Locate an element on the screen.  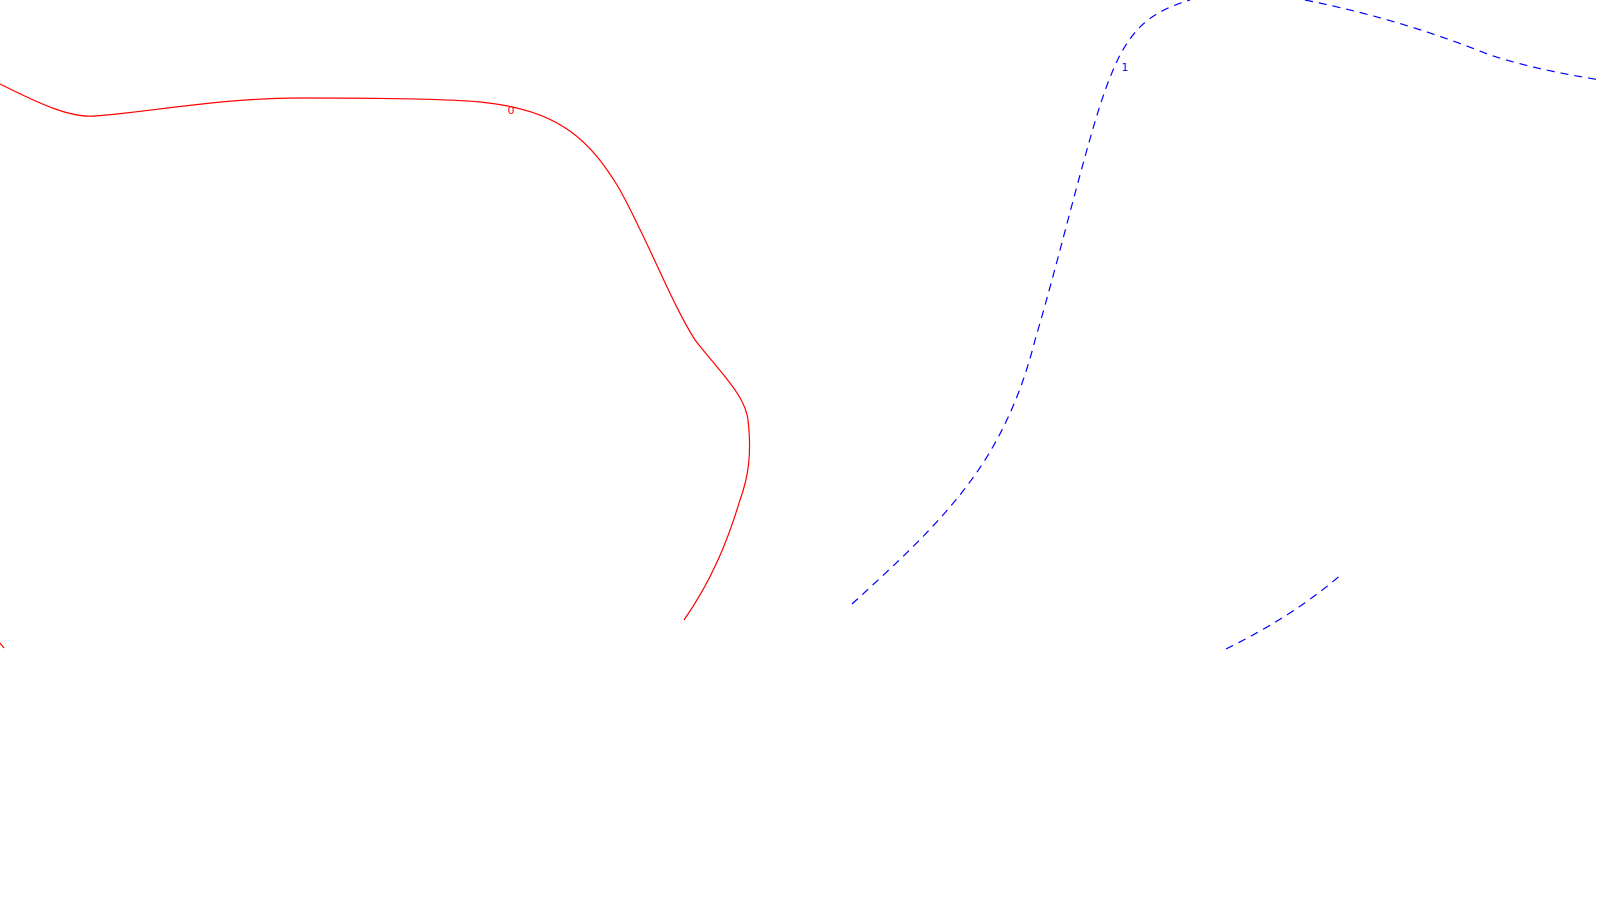
contour-1-label: 1 is located at coordinates (1125, 67).